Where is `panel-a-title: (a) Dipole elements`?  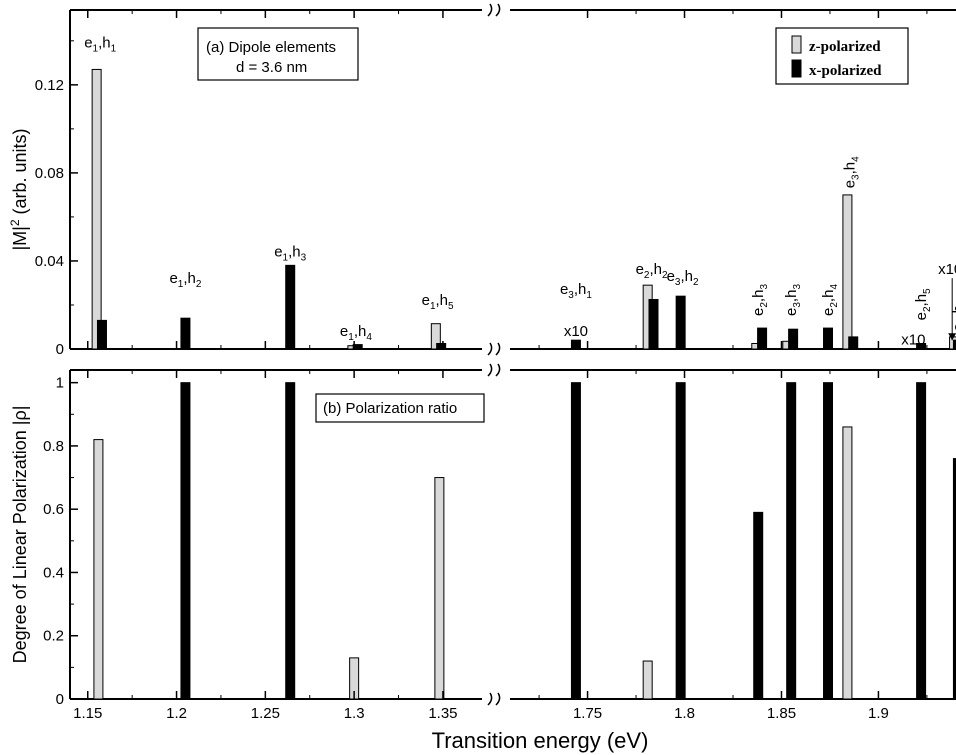 panel-a-title: (a) Dipole elements is located at coordinates (271, 47).